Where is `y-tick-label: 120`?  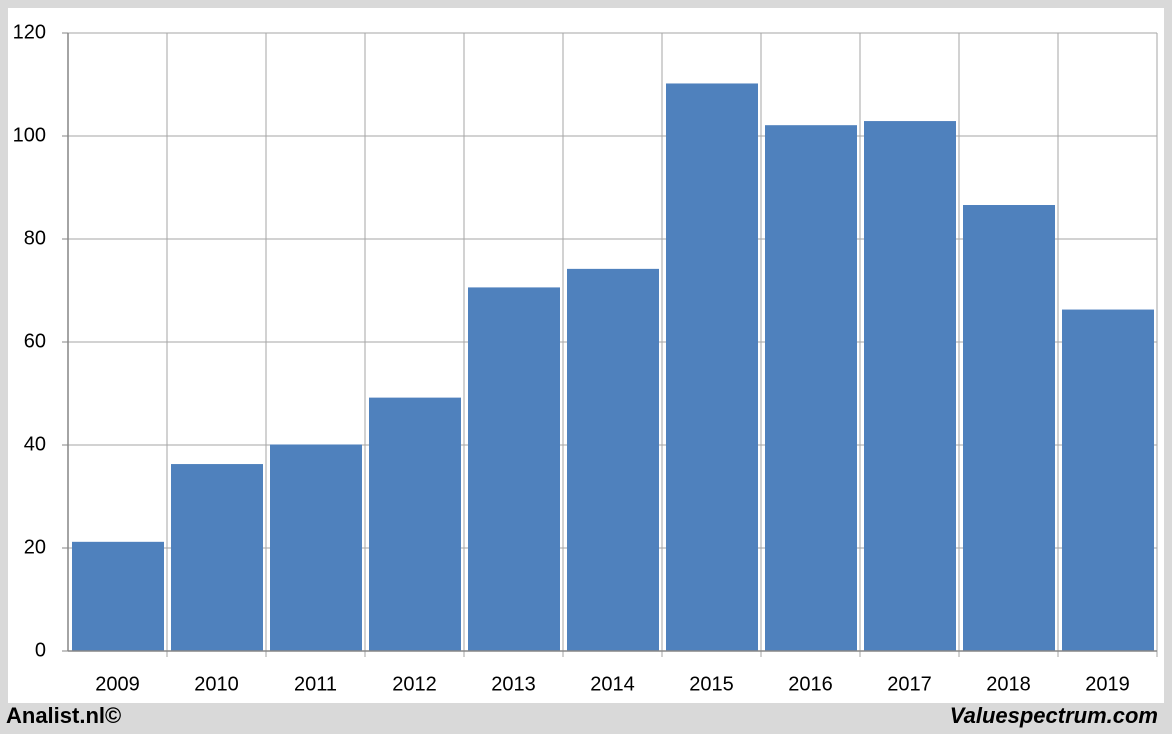
y-tick-label: 120 is located at coordinates (29, 32).